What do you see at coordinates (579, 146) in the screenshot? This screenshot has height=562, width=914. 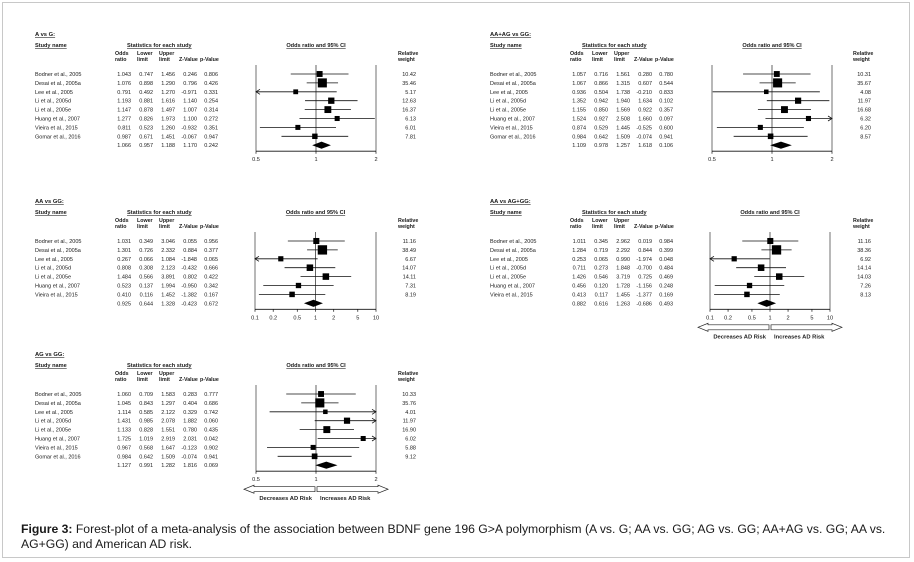 I see `pooled-value: 1.109` at bounding box center [579, 146].